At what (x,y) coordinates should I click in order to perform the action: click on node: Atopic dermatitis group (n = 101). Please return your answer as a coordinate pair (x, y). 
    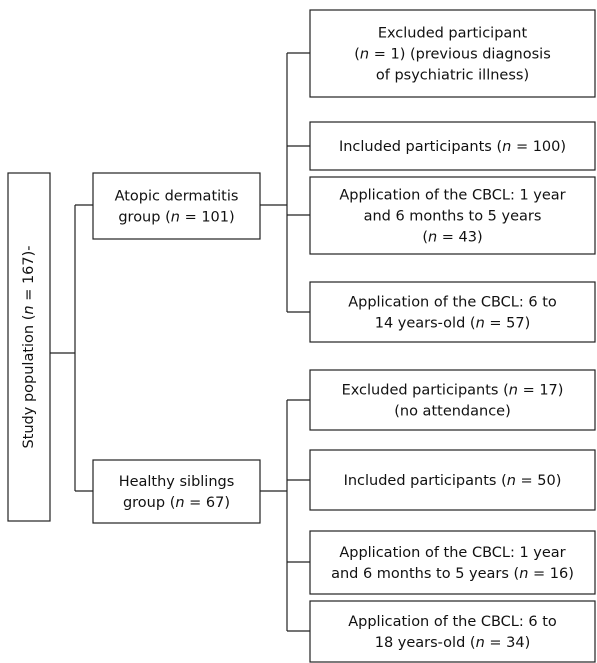
    Looking at the image, I should click on (176, 206).